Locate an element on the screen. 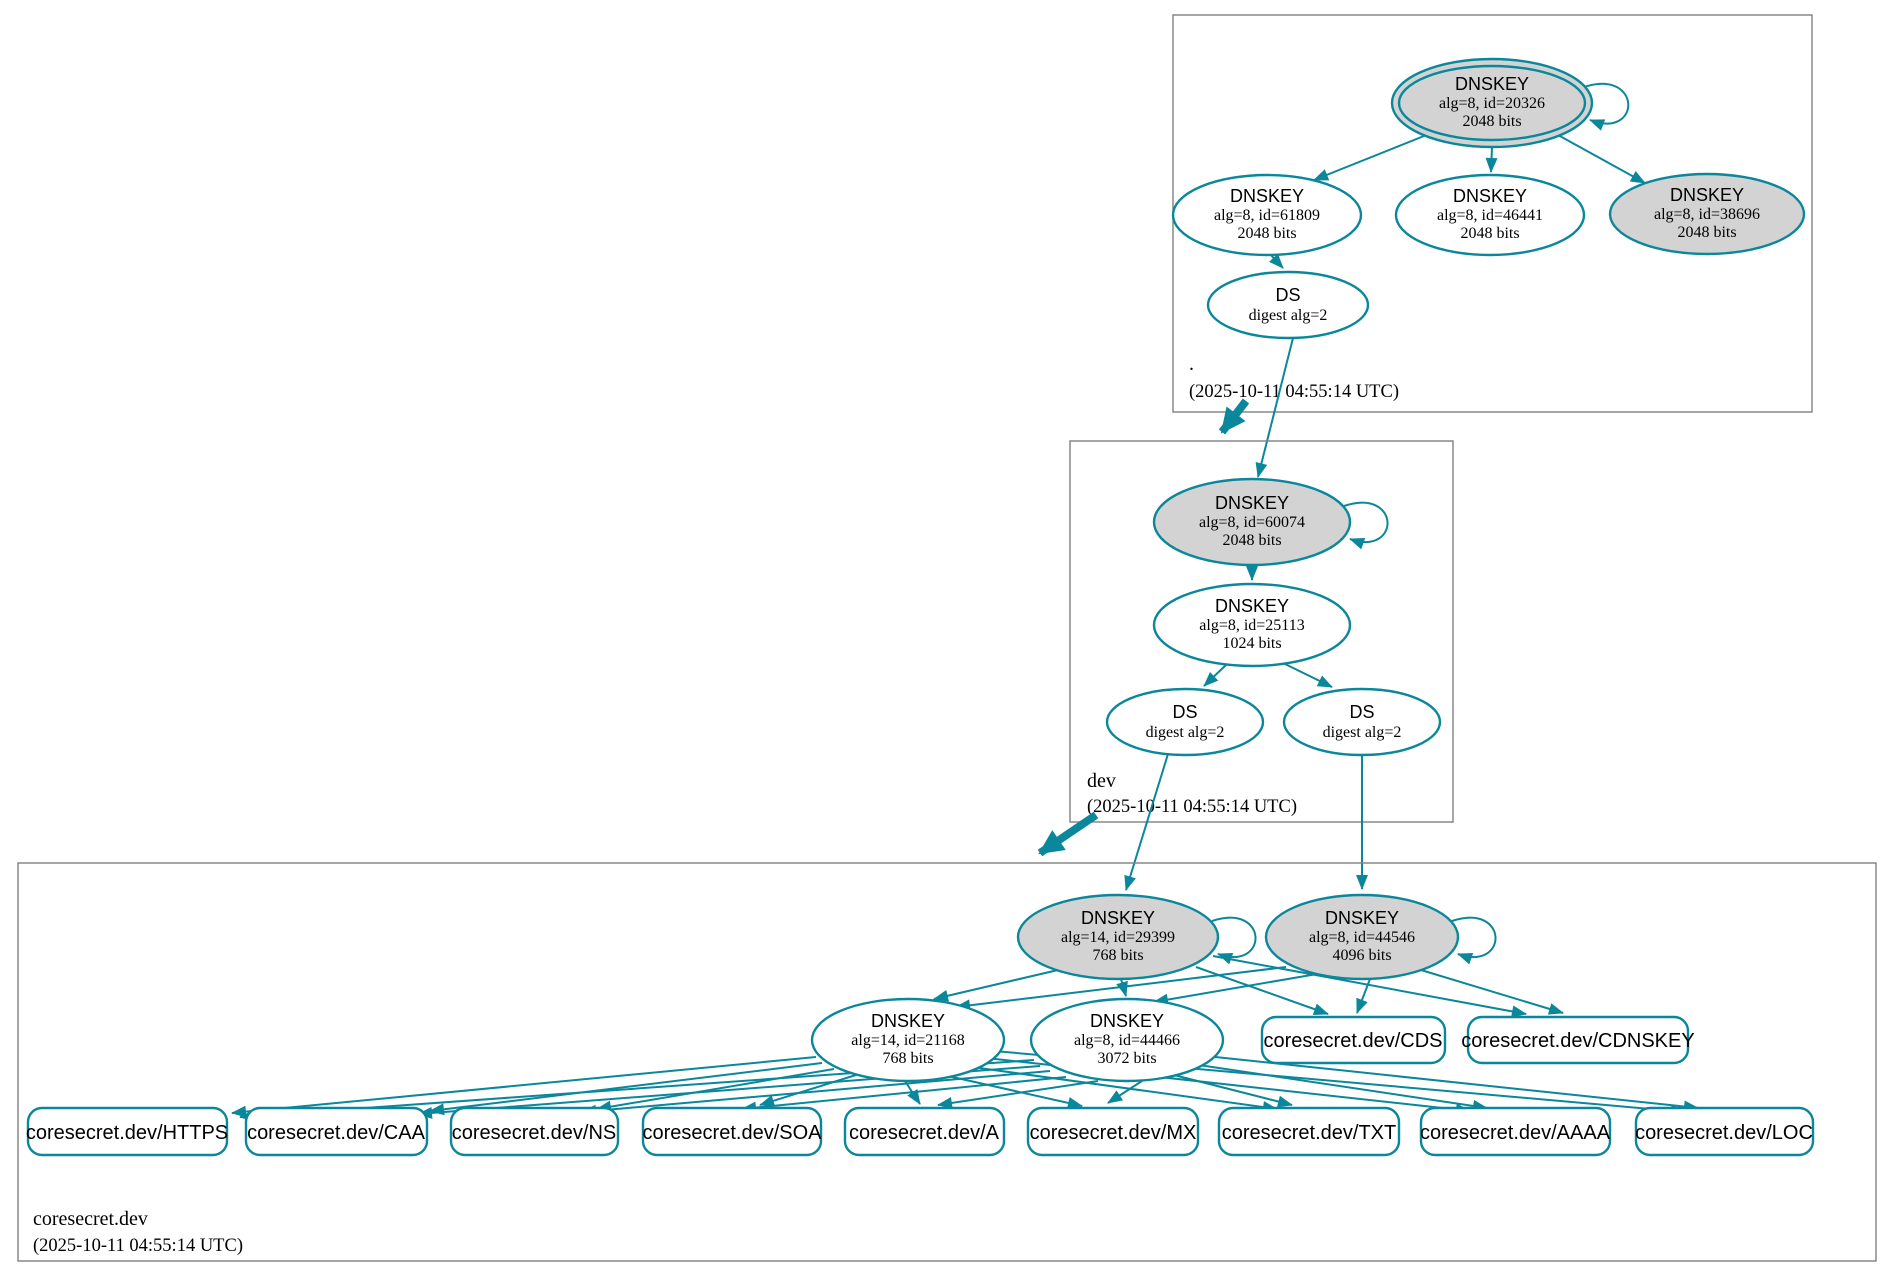  dnskey-20326-detail: alg=8, id=20326 is located at coordinates (1492, 103).